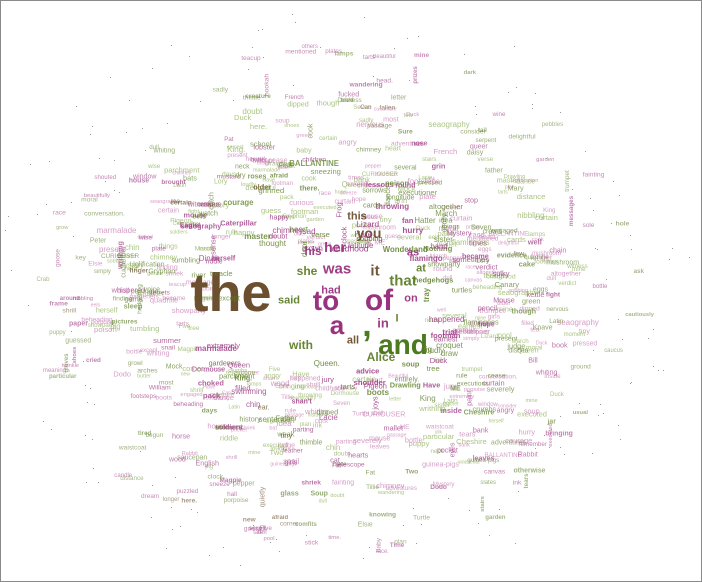 The image size is (702, 582). Describe the element at coordinates (507, 179) in the screenshot. I see `word-label: master` at that location.